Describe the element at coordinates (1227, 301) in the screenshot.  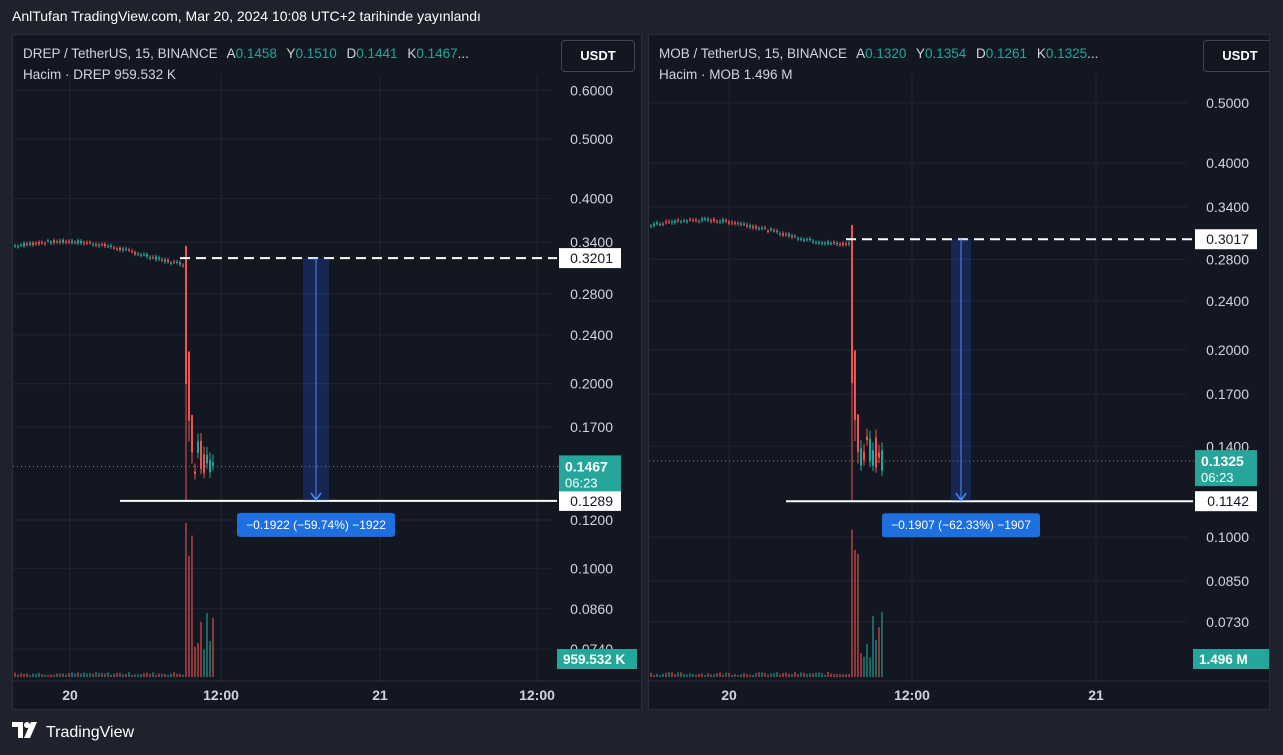
I see `y-tick-label: 0.2400` at that location.